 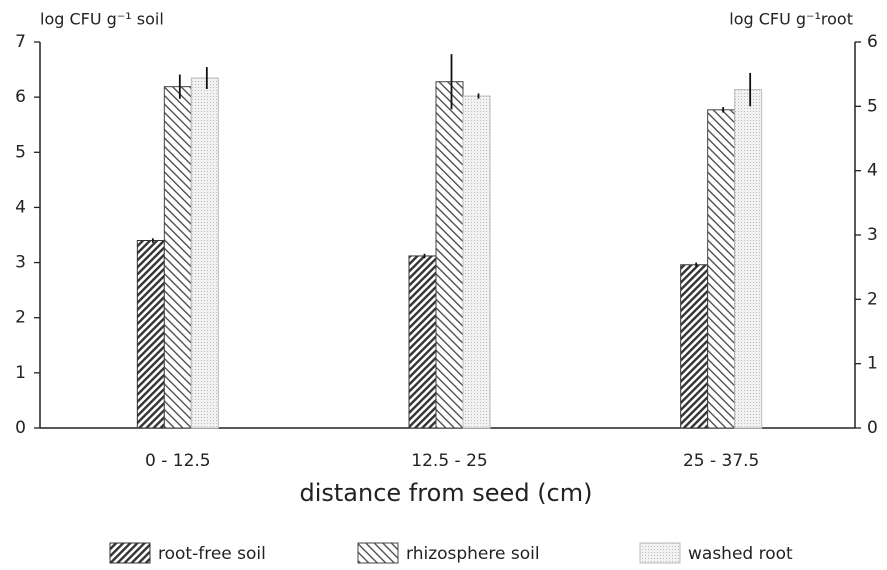 I want to click on y-tick-label: 1, so click(x=20, y=373).